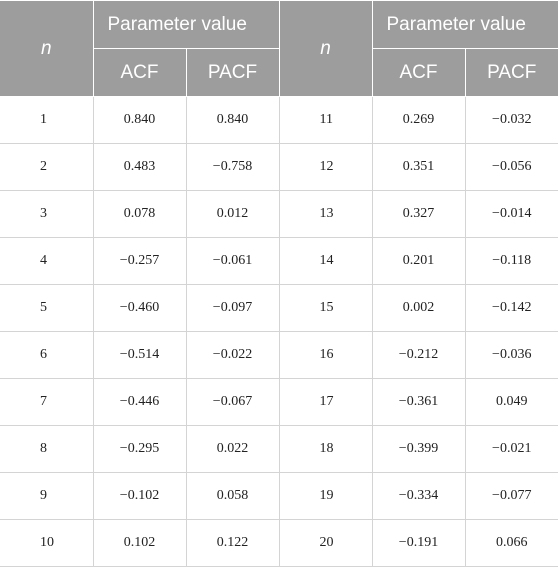  Describe the element at coordinates (418, 308) in the screenshot. I see `table-cell: 0.002` at that location.